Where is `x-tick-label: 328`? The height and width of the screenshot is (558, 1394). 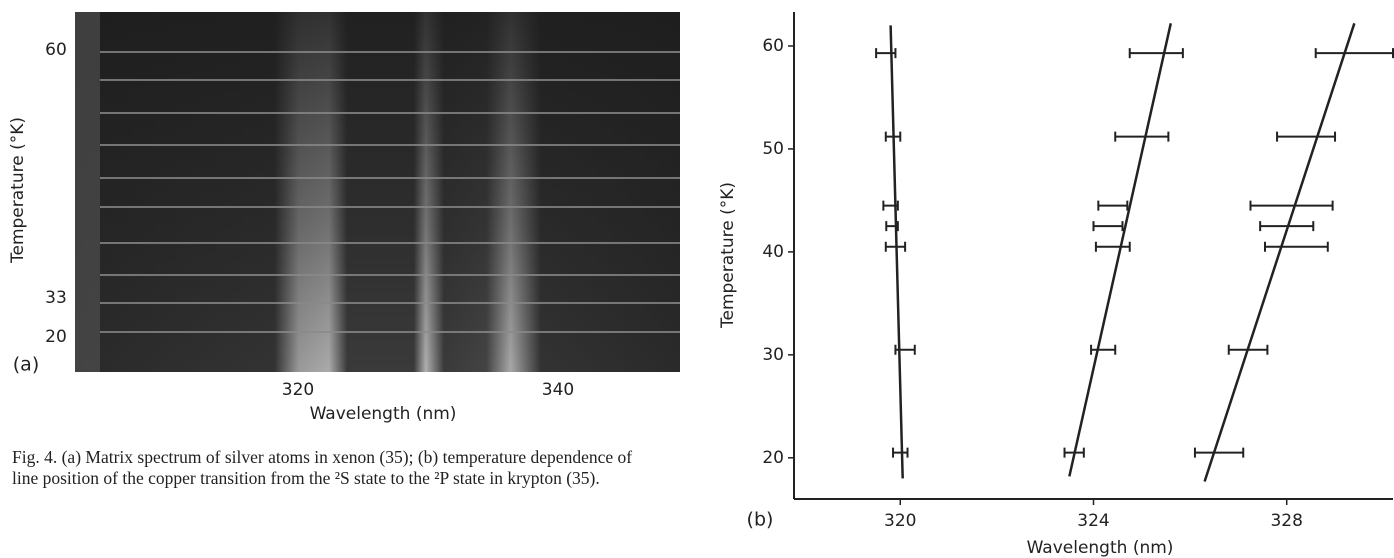
x-tick-label: 328 is located at coordinates (1286, 521).